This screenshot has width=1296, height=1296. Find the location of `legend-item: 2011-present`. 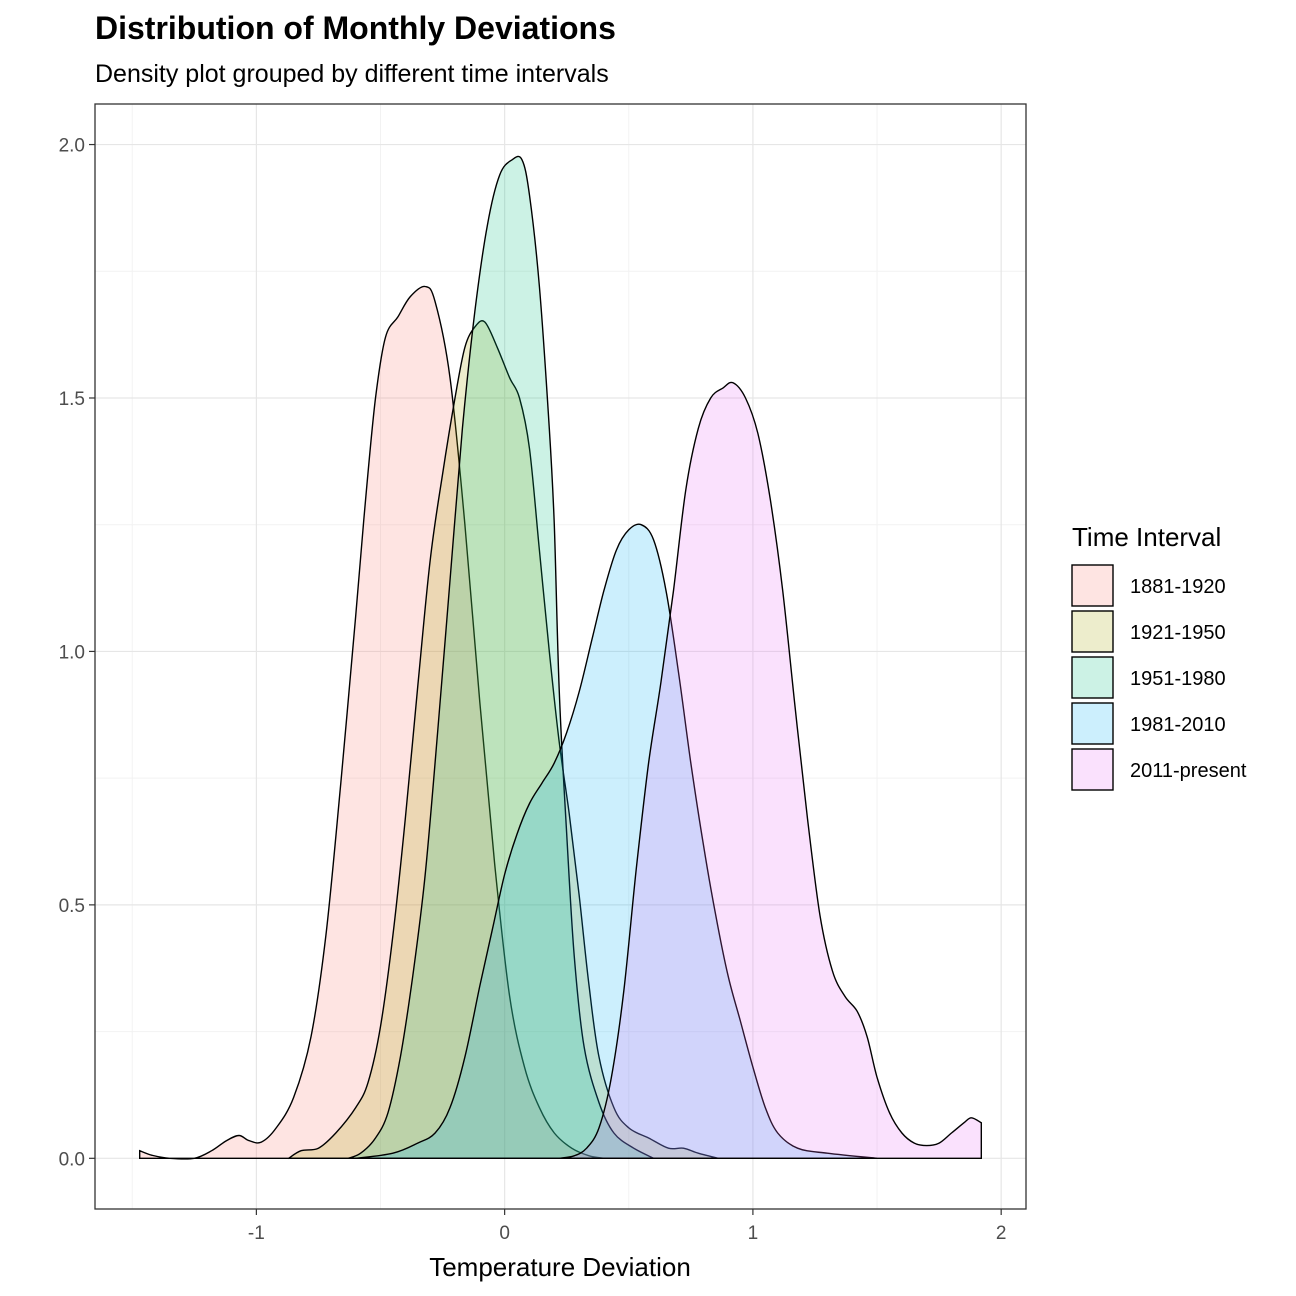

legend-item: 2011-present is located at coordinates (1159, 769).